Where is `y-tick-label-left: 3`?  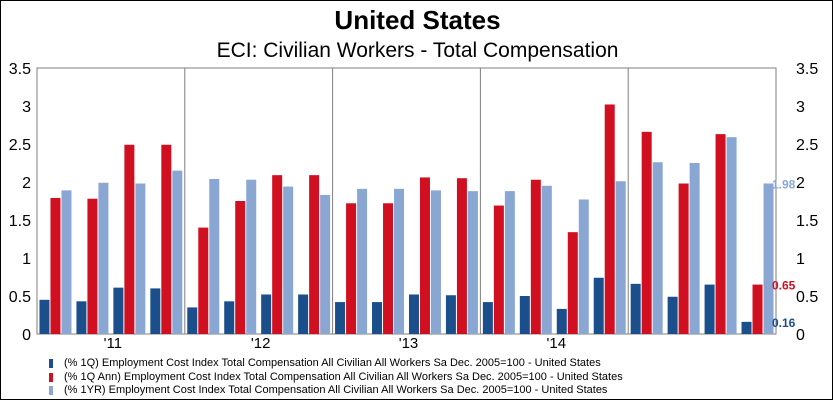 y-tick-label-left: 3 is located at coordinates (26, 107).